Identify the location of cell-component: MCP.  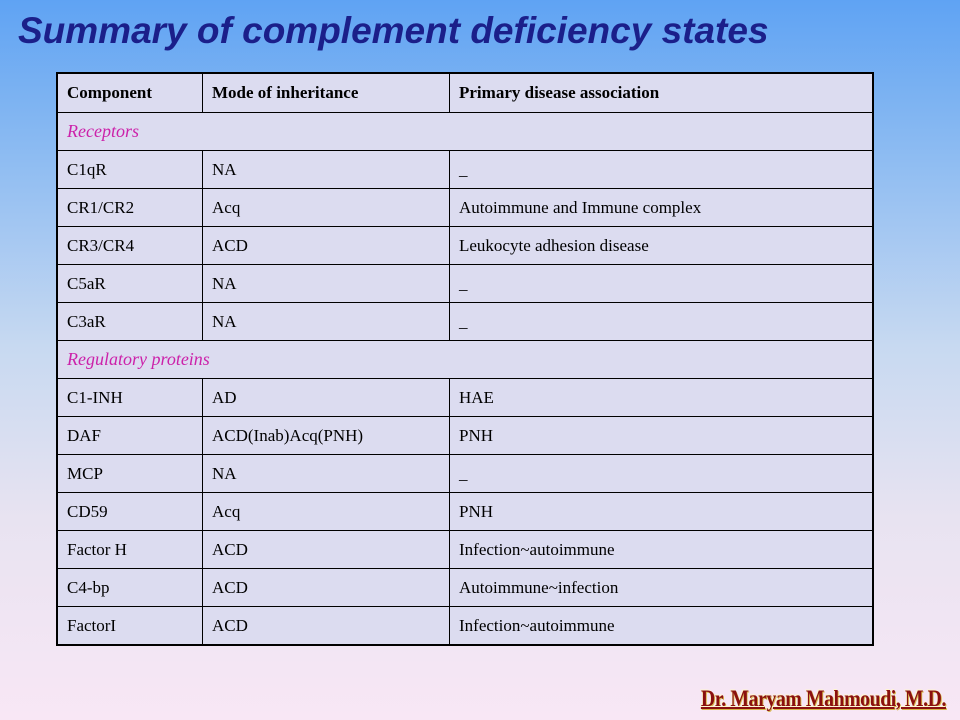
(129, 473).